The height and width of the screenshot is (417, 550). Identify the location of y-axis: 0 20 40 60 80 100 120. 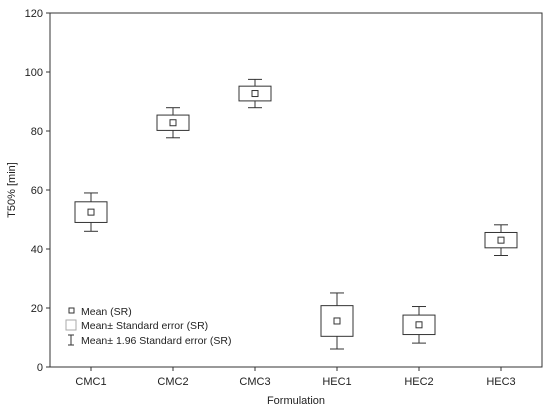
(37, 191).